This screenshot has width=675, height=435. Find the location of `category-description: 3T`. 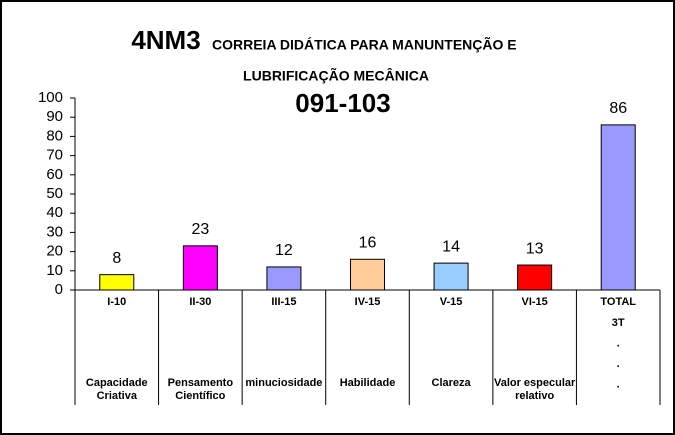

category-description: 3T is located at coordinates (618, 323).